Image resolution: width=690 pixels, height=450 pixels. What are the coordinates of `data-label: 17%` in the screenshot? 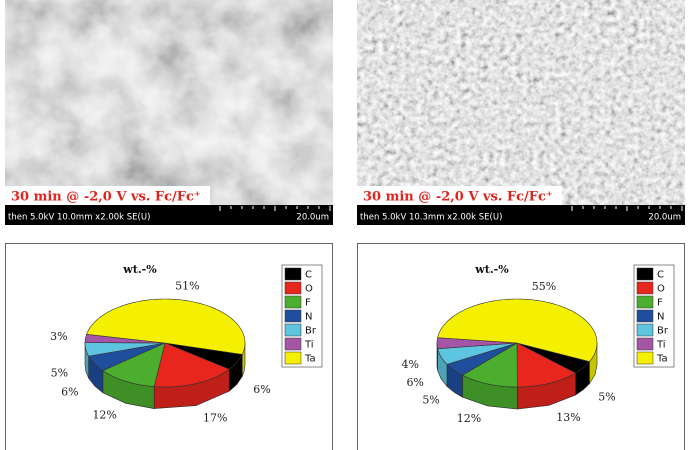 It's located at (215, 417).